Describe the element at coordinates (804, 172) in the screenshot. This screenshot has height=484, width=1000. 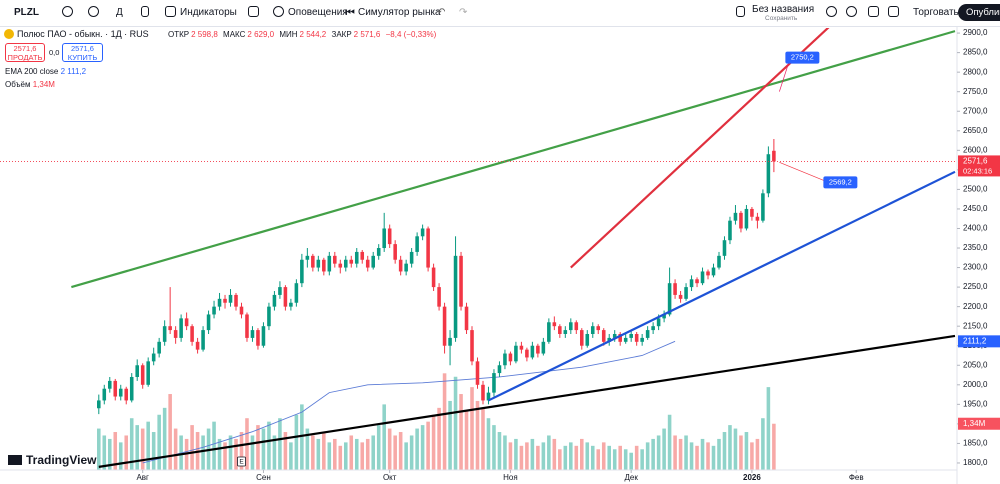
I see `annotation-connector` at that location.